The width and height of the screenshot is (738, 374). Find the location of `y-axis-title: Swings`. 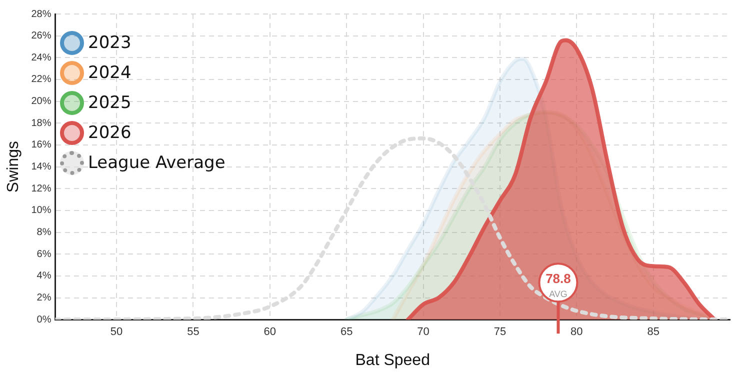

y-axis-title: Swings is located at coordinates (13, 167).